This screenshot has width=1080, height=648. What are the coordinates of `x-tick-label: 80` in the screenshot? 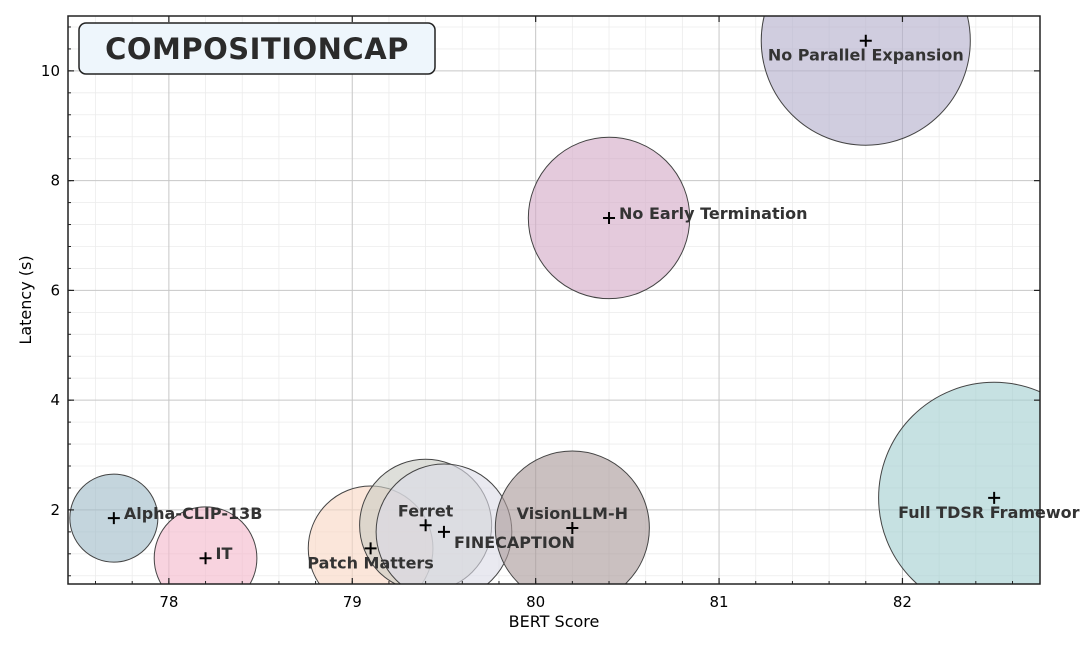 It's located at (535, 602).